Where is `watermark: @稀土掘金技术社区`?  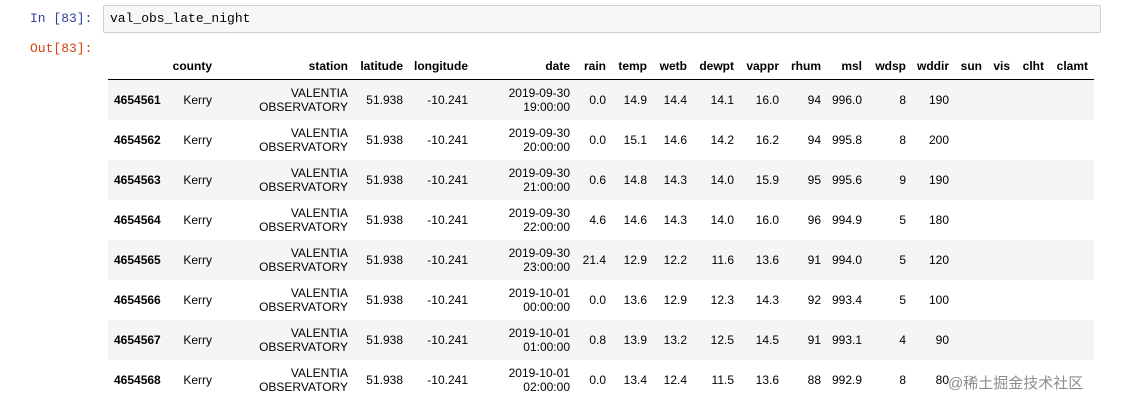 watermark: @稀土掘金技术社区 is located at coordinates (1016, 383).